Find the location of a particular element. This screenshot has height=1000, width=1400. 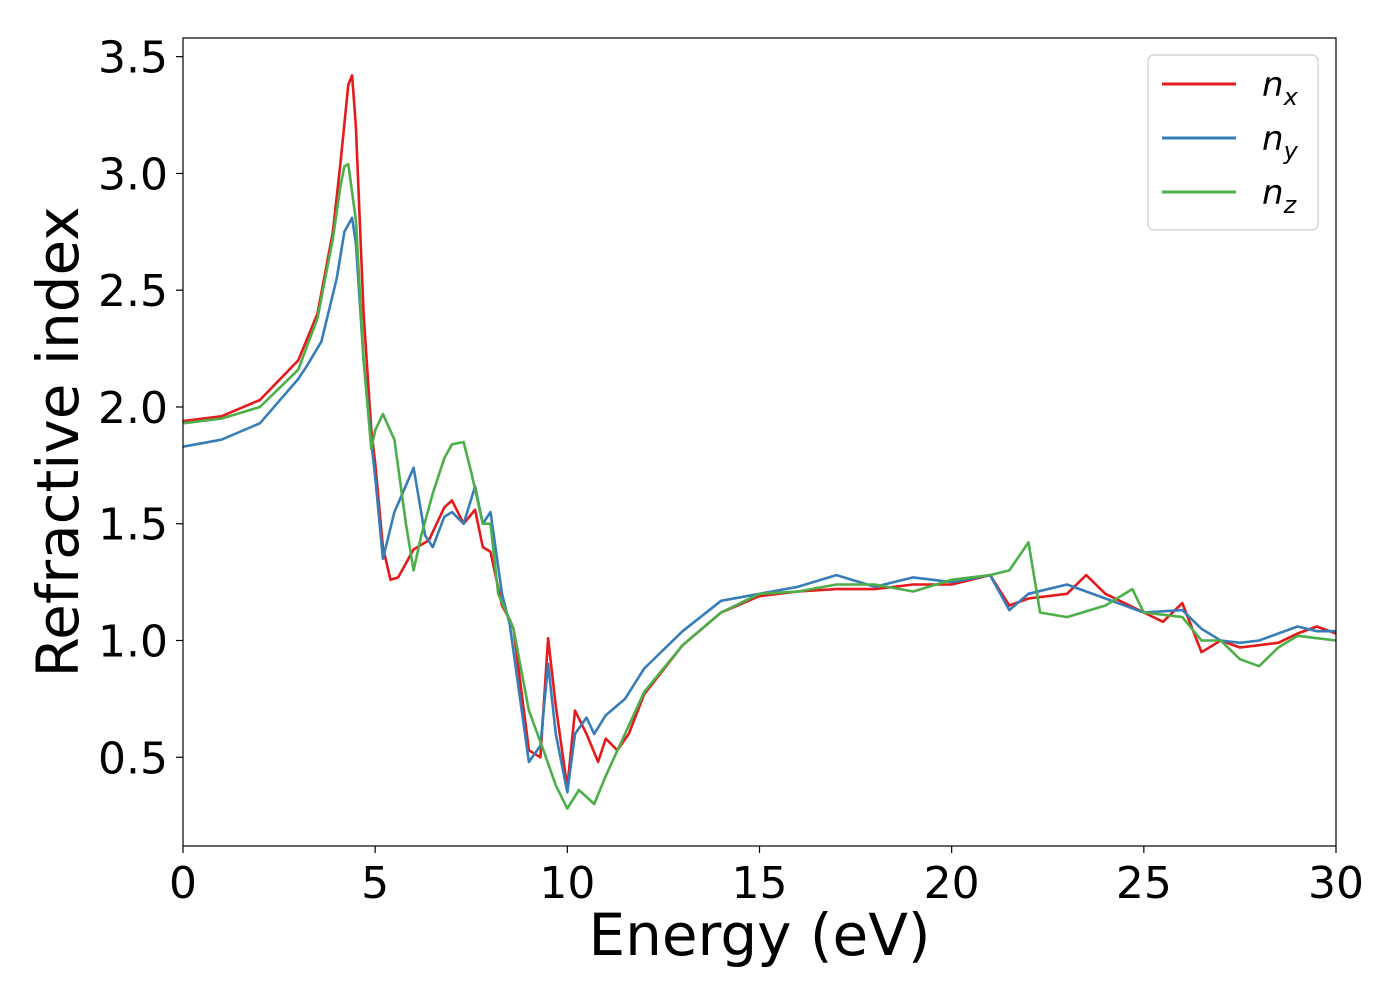

legend-label-ny: ny is located at coordinates (1280, 142).